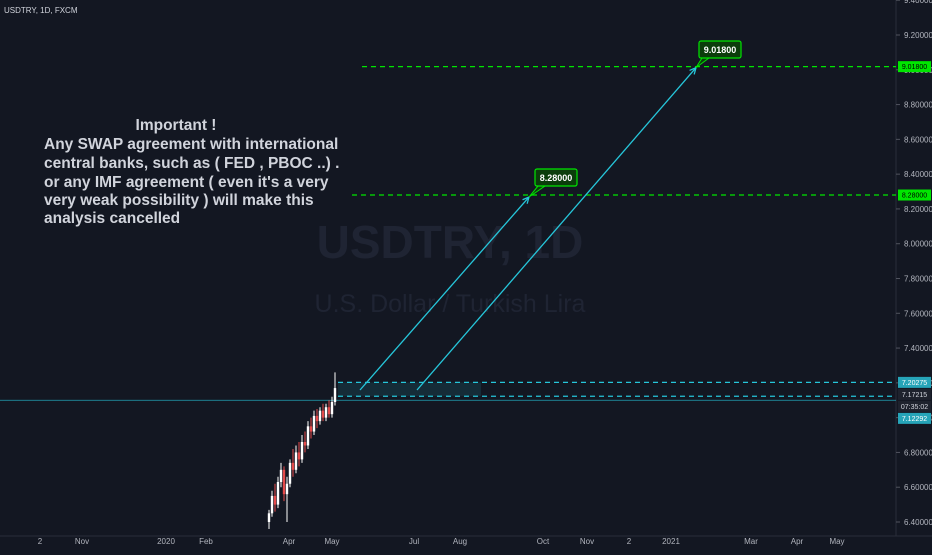 This screenshot has height=555, width=932. Describe the element at coordinates (414, 541) in the screenshot. I see `time-tick-label: Jul` at that location.